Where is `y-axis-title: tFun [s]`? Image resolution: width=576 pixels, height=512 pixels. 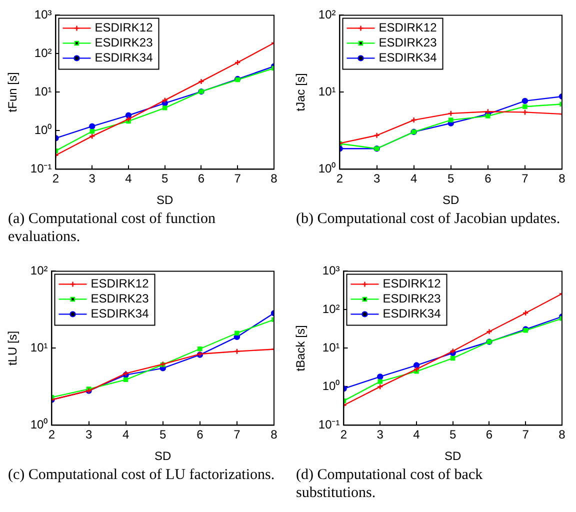 y-axis-title: tFun [s] is located at coordinates (13, 92).